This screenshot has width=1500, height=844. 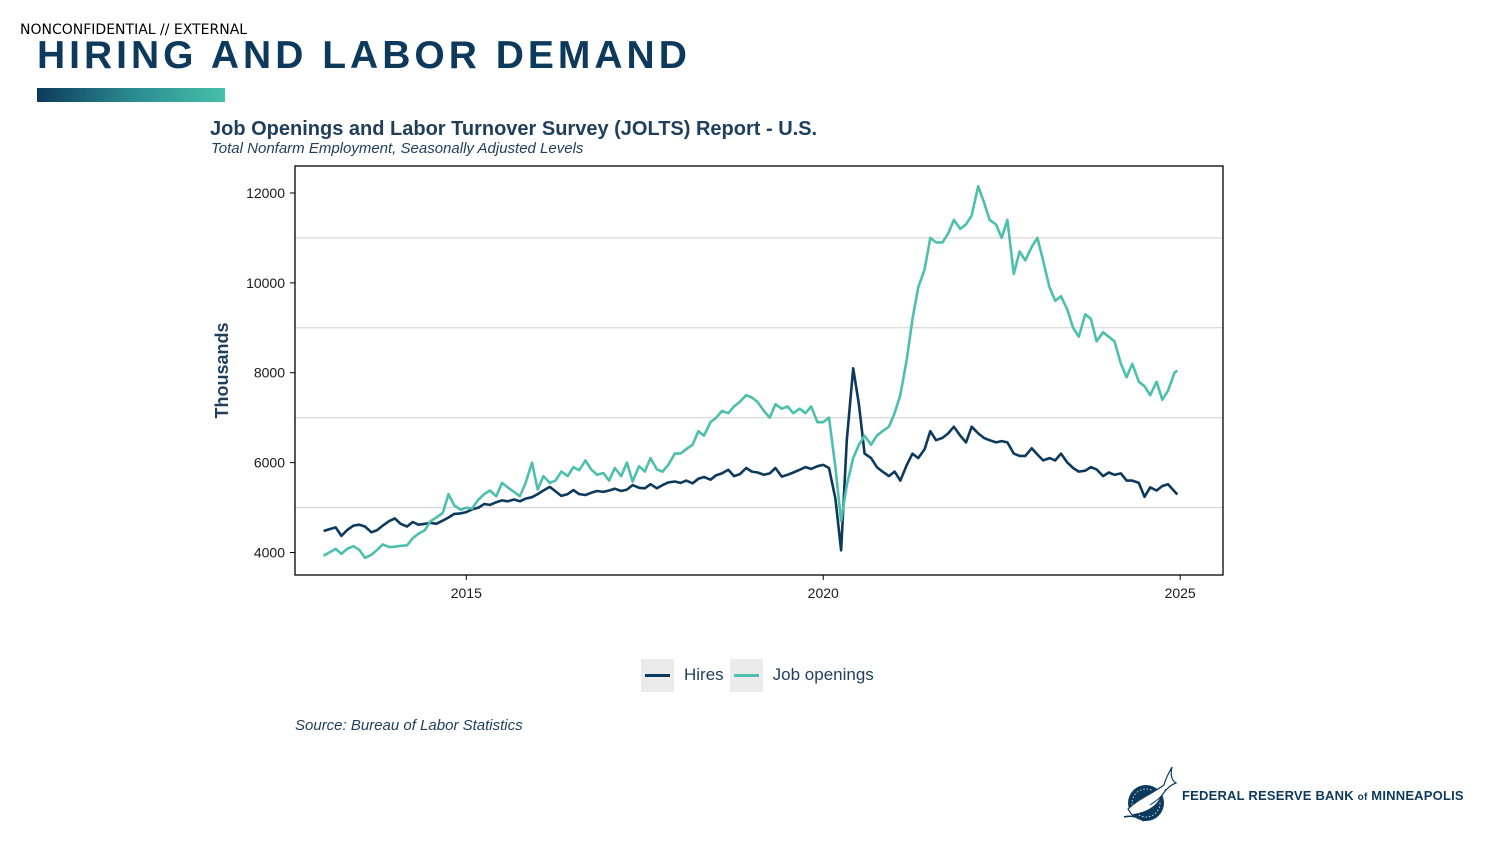 I want to click on chart-legend: Hires Job openings, so click(x=760, y=675).